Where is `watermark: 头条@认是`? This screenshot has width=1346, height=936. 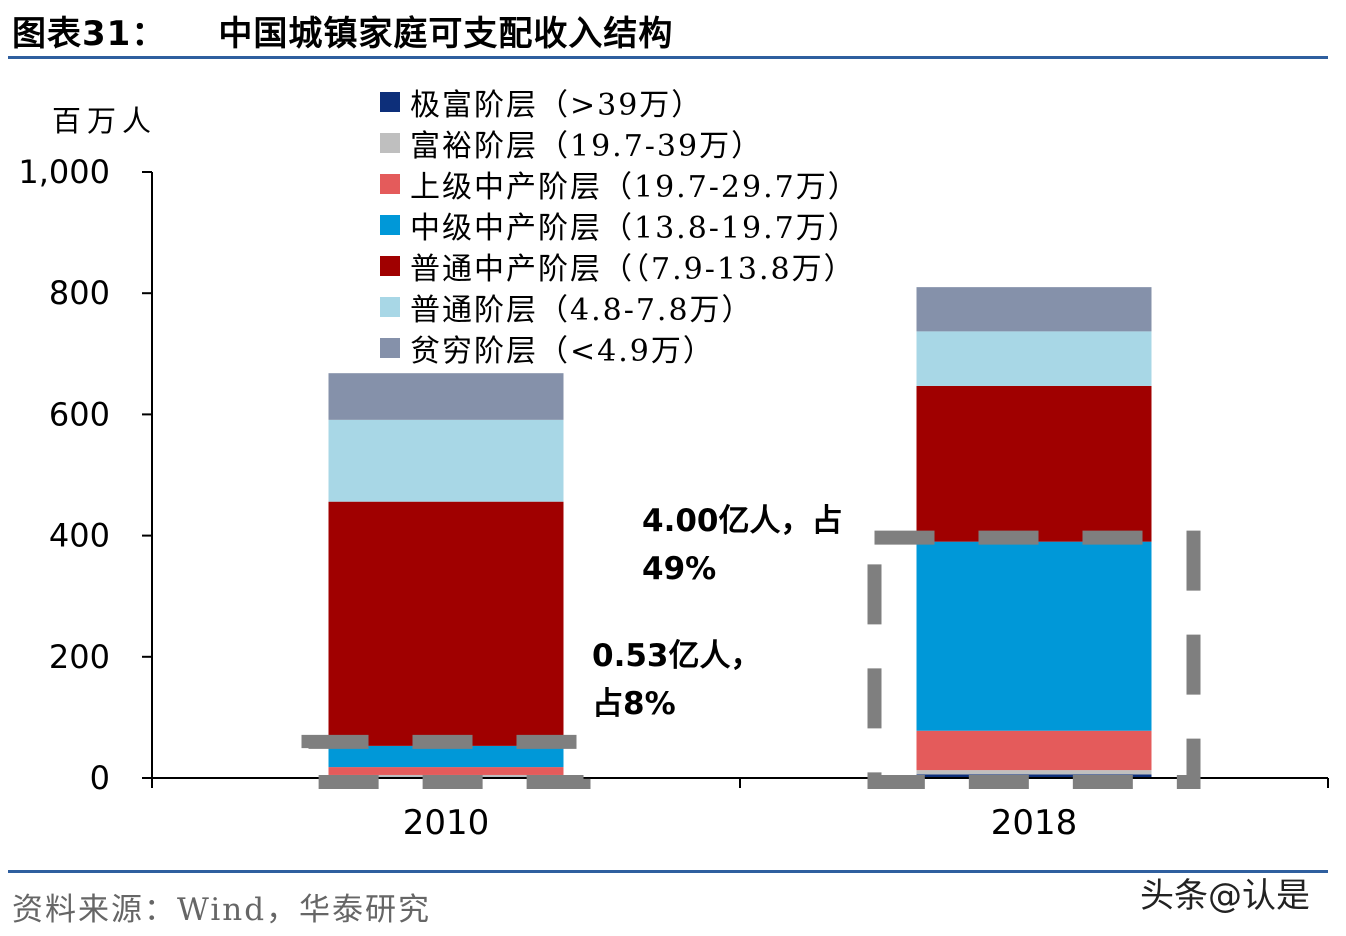
watermark: 头条@认是 is located at coordinates (1225, 896).